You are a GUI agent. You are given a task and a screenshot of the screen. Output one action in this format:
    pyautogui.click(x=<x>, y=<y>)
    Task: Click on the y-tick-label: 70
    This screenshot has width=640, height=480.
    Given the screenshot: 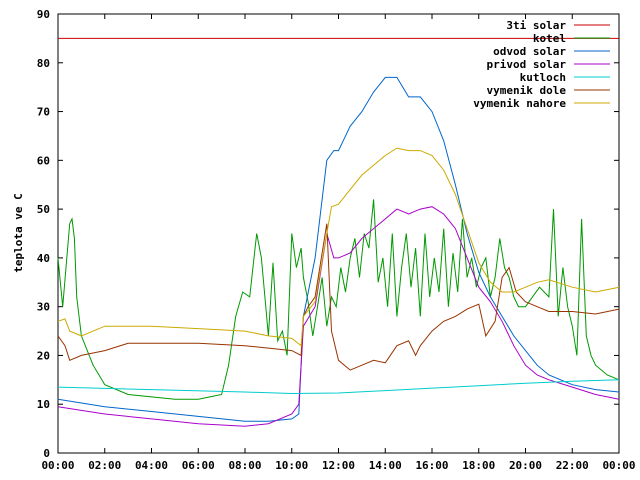 What is the action you would take?
    pyautogui.click(x=43, y=112)
    